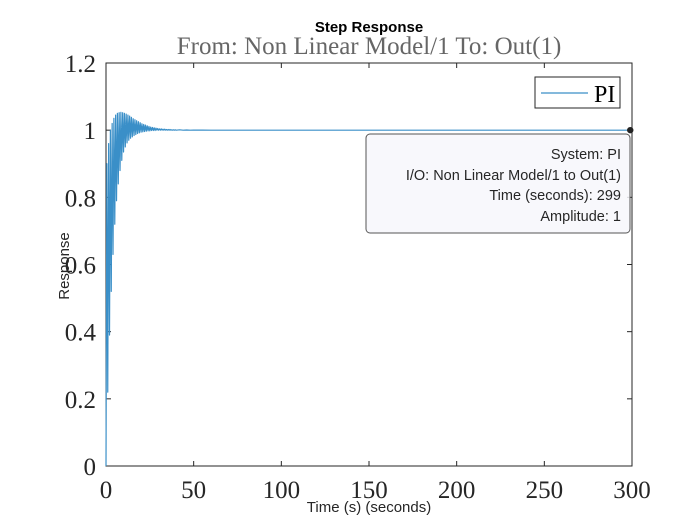 This screenshot has width=700, height=525. What do you see at coordinates (80, 266) in the screenshot?
I see `y-tick-label: 0.6` at bounding box center [80, 266].